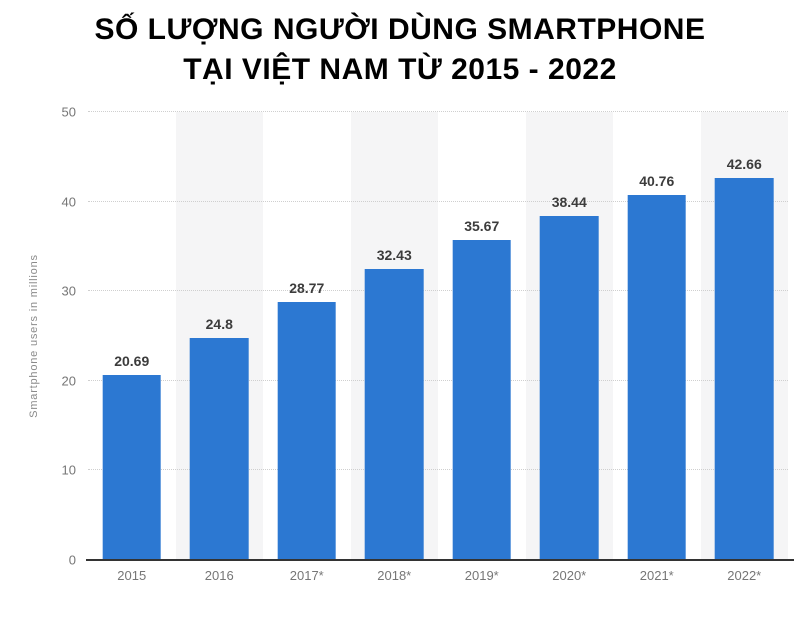  What do you see at coordinates (68, 112) in the screenshot?
I see `y-tick-label-50: 50` at bounding box center [68, 112].